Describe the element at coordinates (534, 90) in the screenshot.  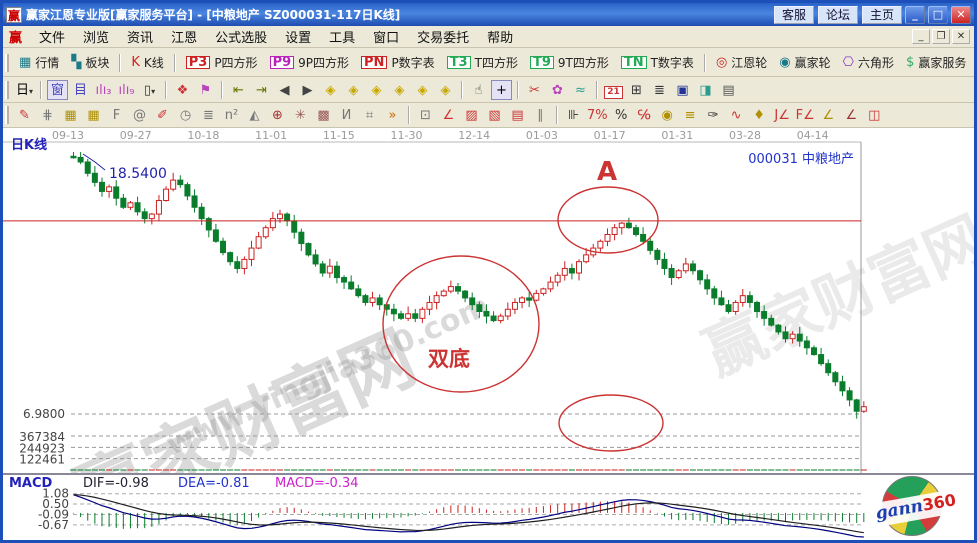
I see `erase-line-tool: ✂` at that location.